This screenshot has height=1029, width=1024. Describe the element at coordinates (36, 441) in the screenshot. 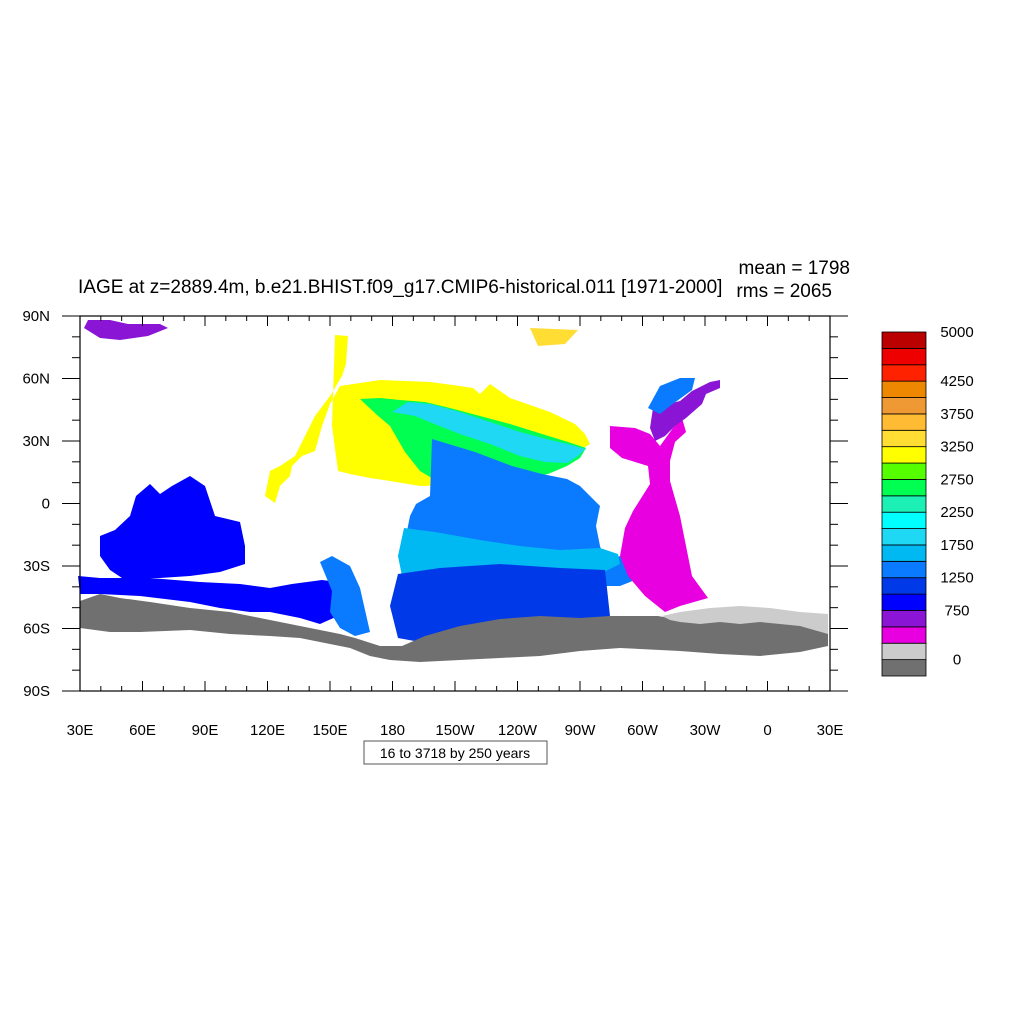

I see `y-tick-label: 30N` at that location.